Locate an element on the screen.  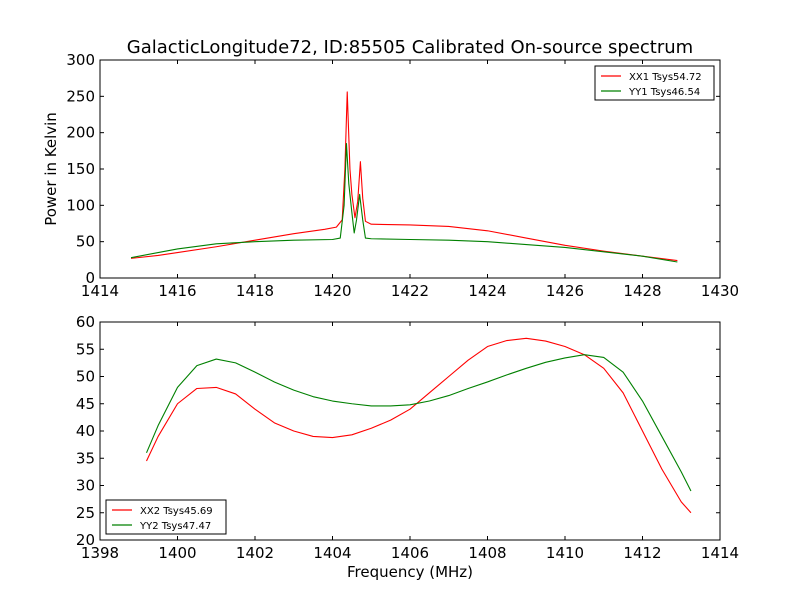
y-tick-label: 40 is located at coordinates (85, 431).